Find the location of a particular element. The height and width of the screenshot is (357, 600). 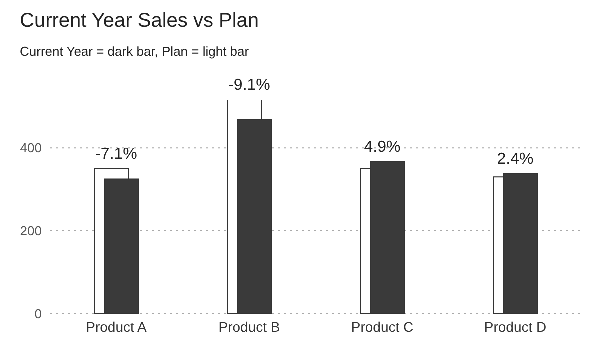

y-tick-label: 400 is located at coordinates (31, 148).